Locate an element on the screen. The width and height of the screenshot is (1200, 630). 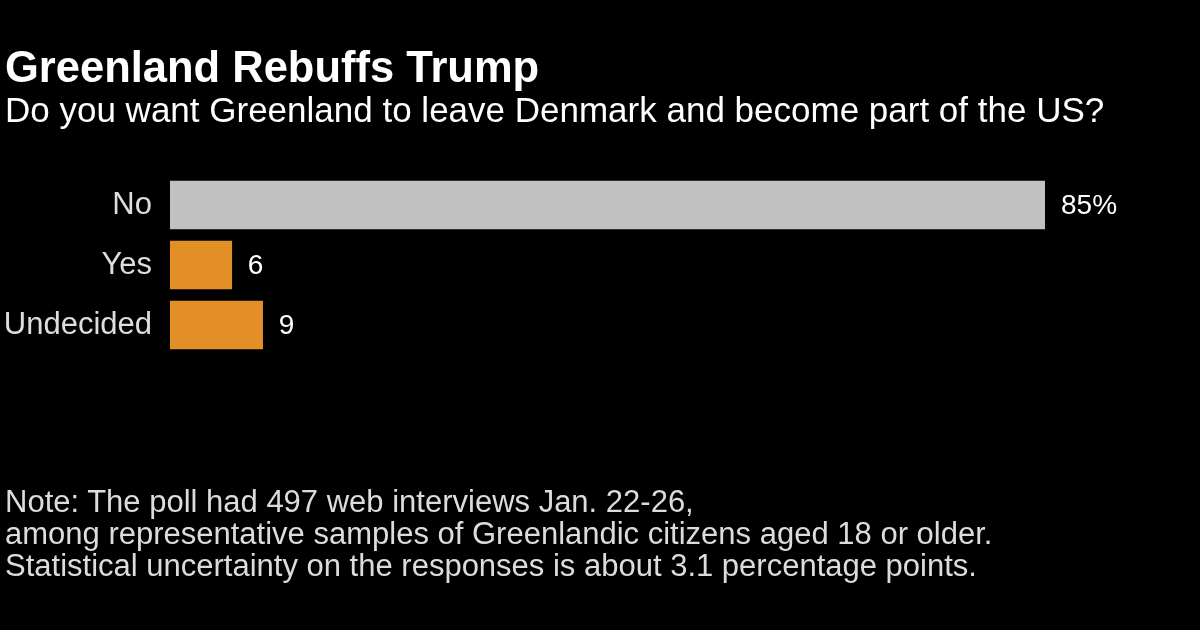
chart-title: Greenland Rebuffs Trump is located at coordinates (272, 67).